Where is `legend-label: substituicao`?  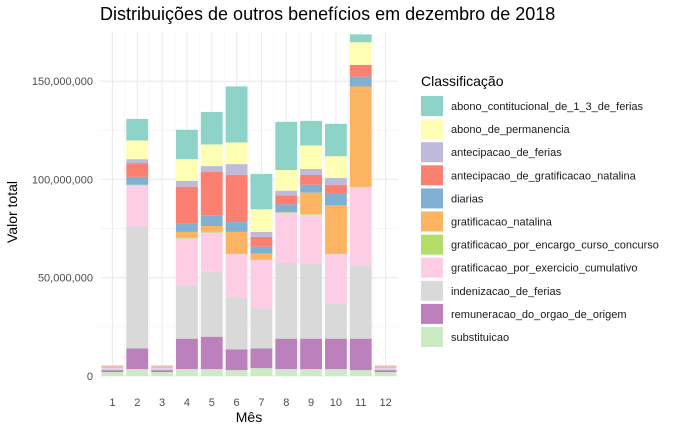 legend-label: substituicao is located at coordinates (480, 338).